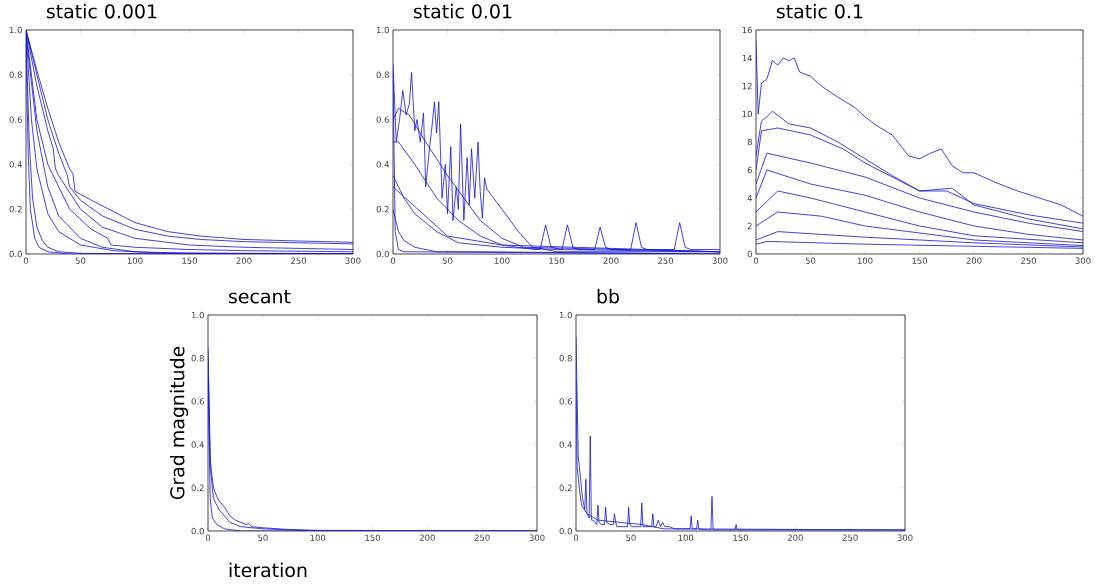 The width and height of the screenshot is (1099, 588). What do you see at coordinates (819, 11) in the screenshot?
I see `chart-title: static 0.1` at bounding box center [819, 11].